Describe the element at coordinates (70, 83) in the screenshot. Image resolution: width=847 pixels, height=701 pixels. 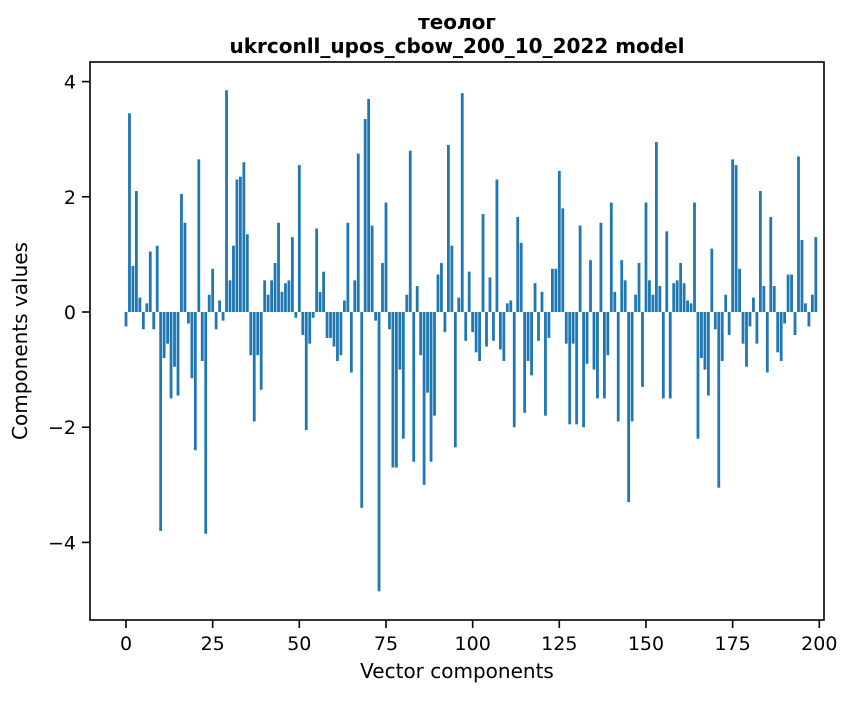
I see `y-tick-label: 4` at that location.